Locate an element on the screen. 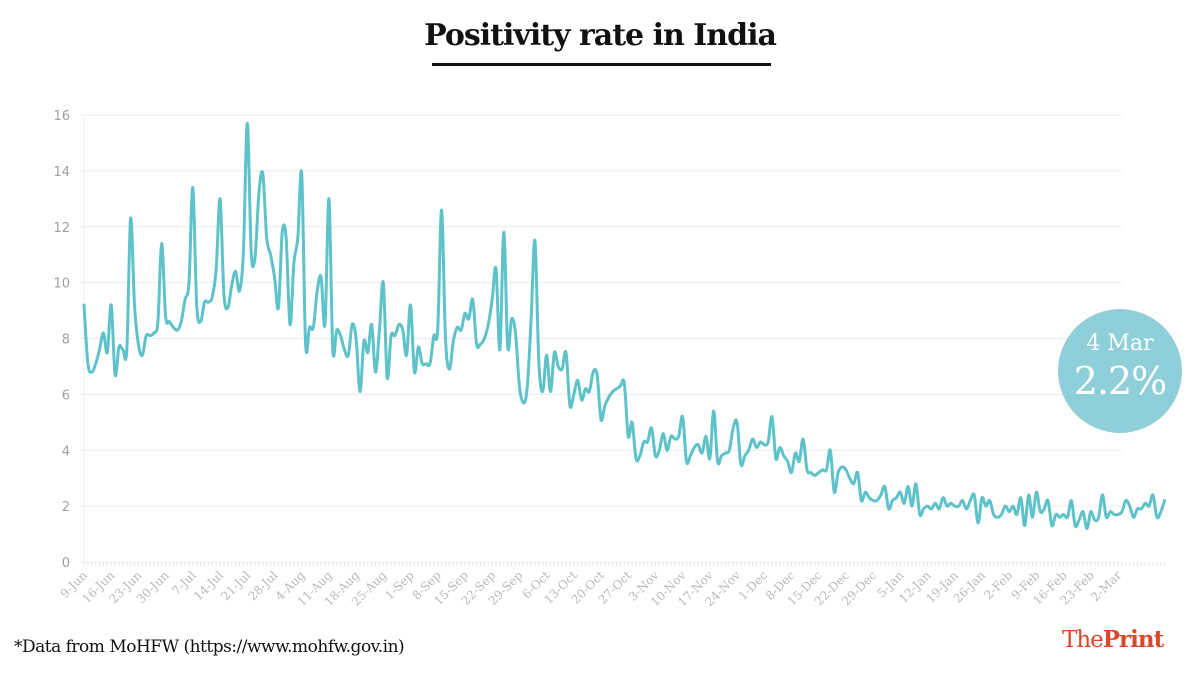  chart-title: Positivity rate in India is located at coordinates (600, 35).